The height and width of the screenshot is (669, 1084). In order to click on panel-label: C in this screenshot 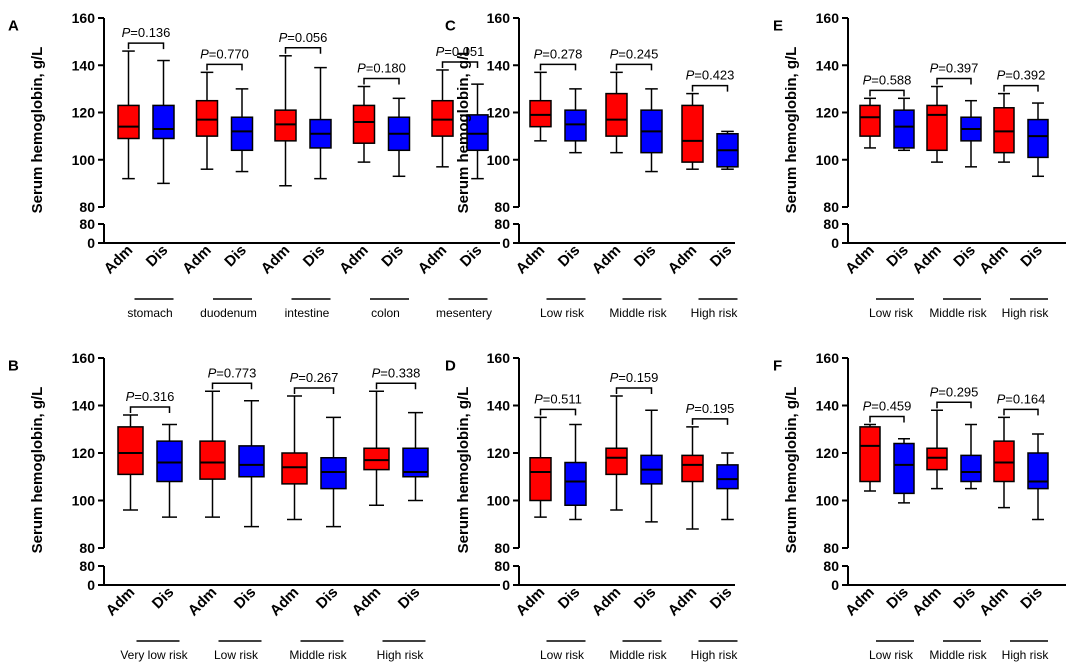, I will do `click(450, 25)`.